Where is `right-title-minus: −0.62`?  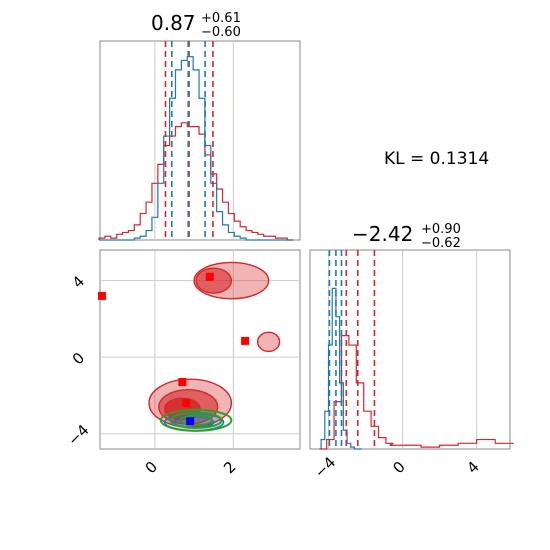 right-title-minus: −0.62 is located at coordinates (441, 243).